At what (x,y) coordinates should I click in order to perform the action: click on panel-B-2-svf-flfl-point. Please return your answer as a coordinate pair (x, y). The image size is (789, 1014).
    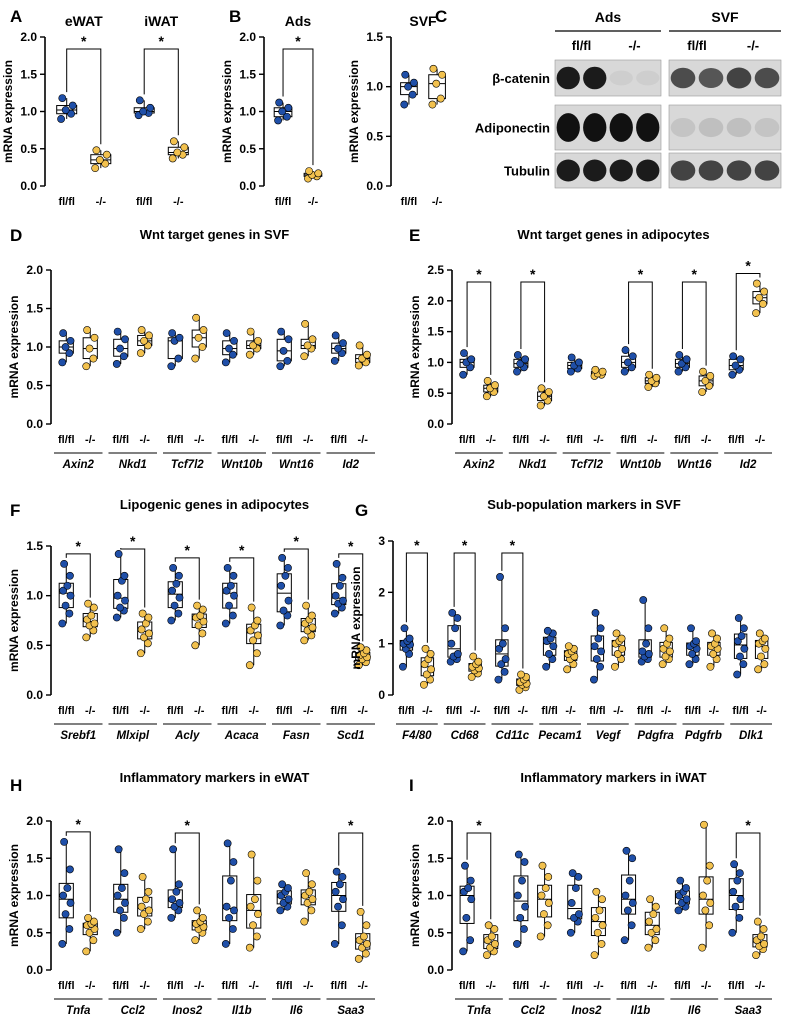
    Looking at the image, I should click on (414, 82).